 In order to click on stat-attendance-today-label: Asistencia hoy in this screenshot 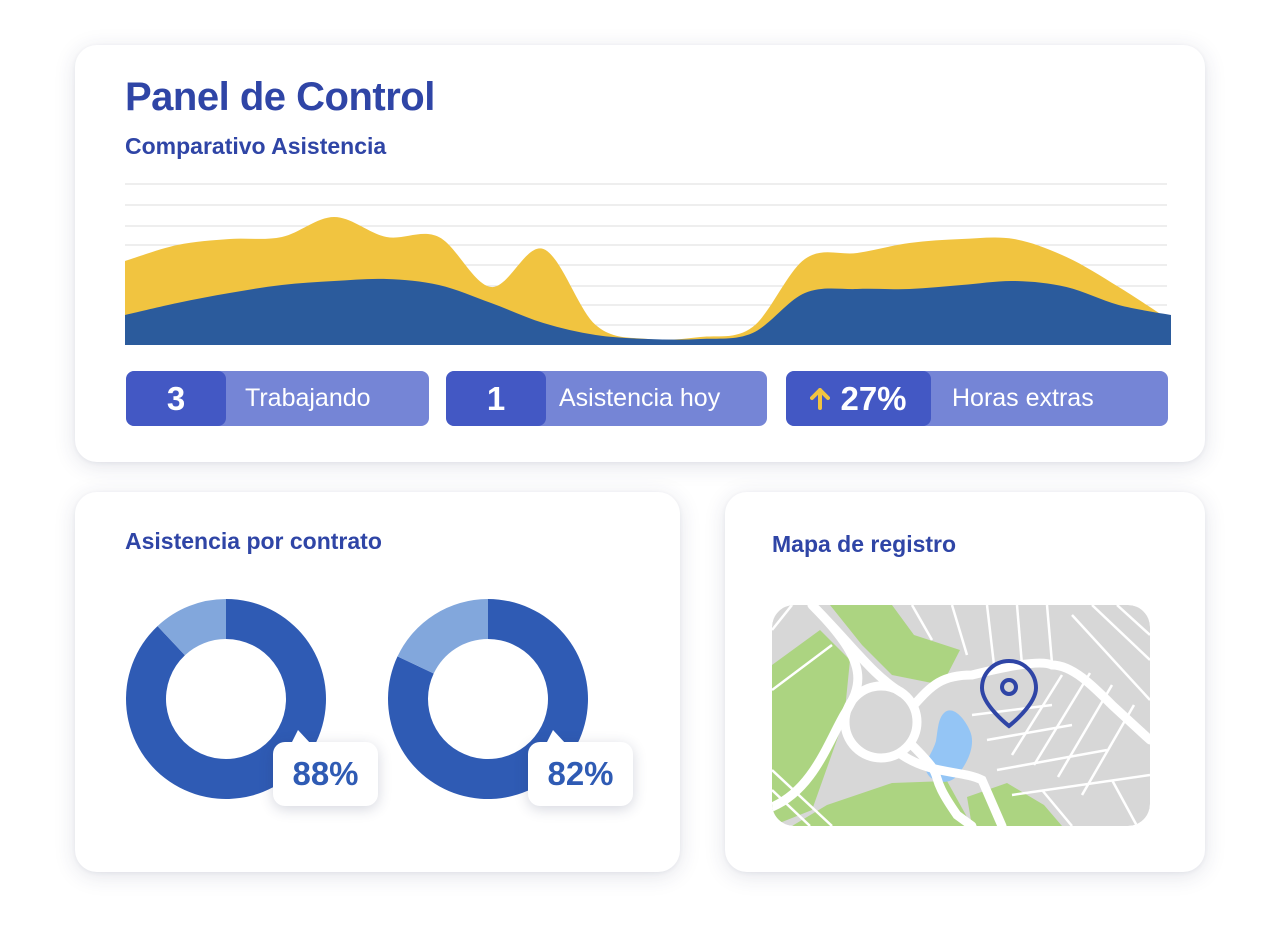, I will do `click(640, 398)`.